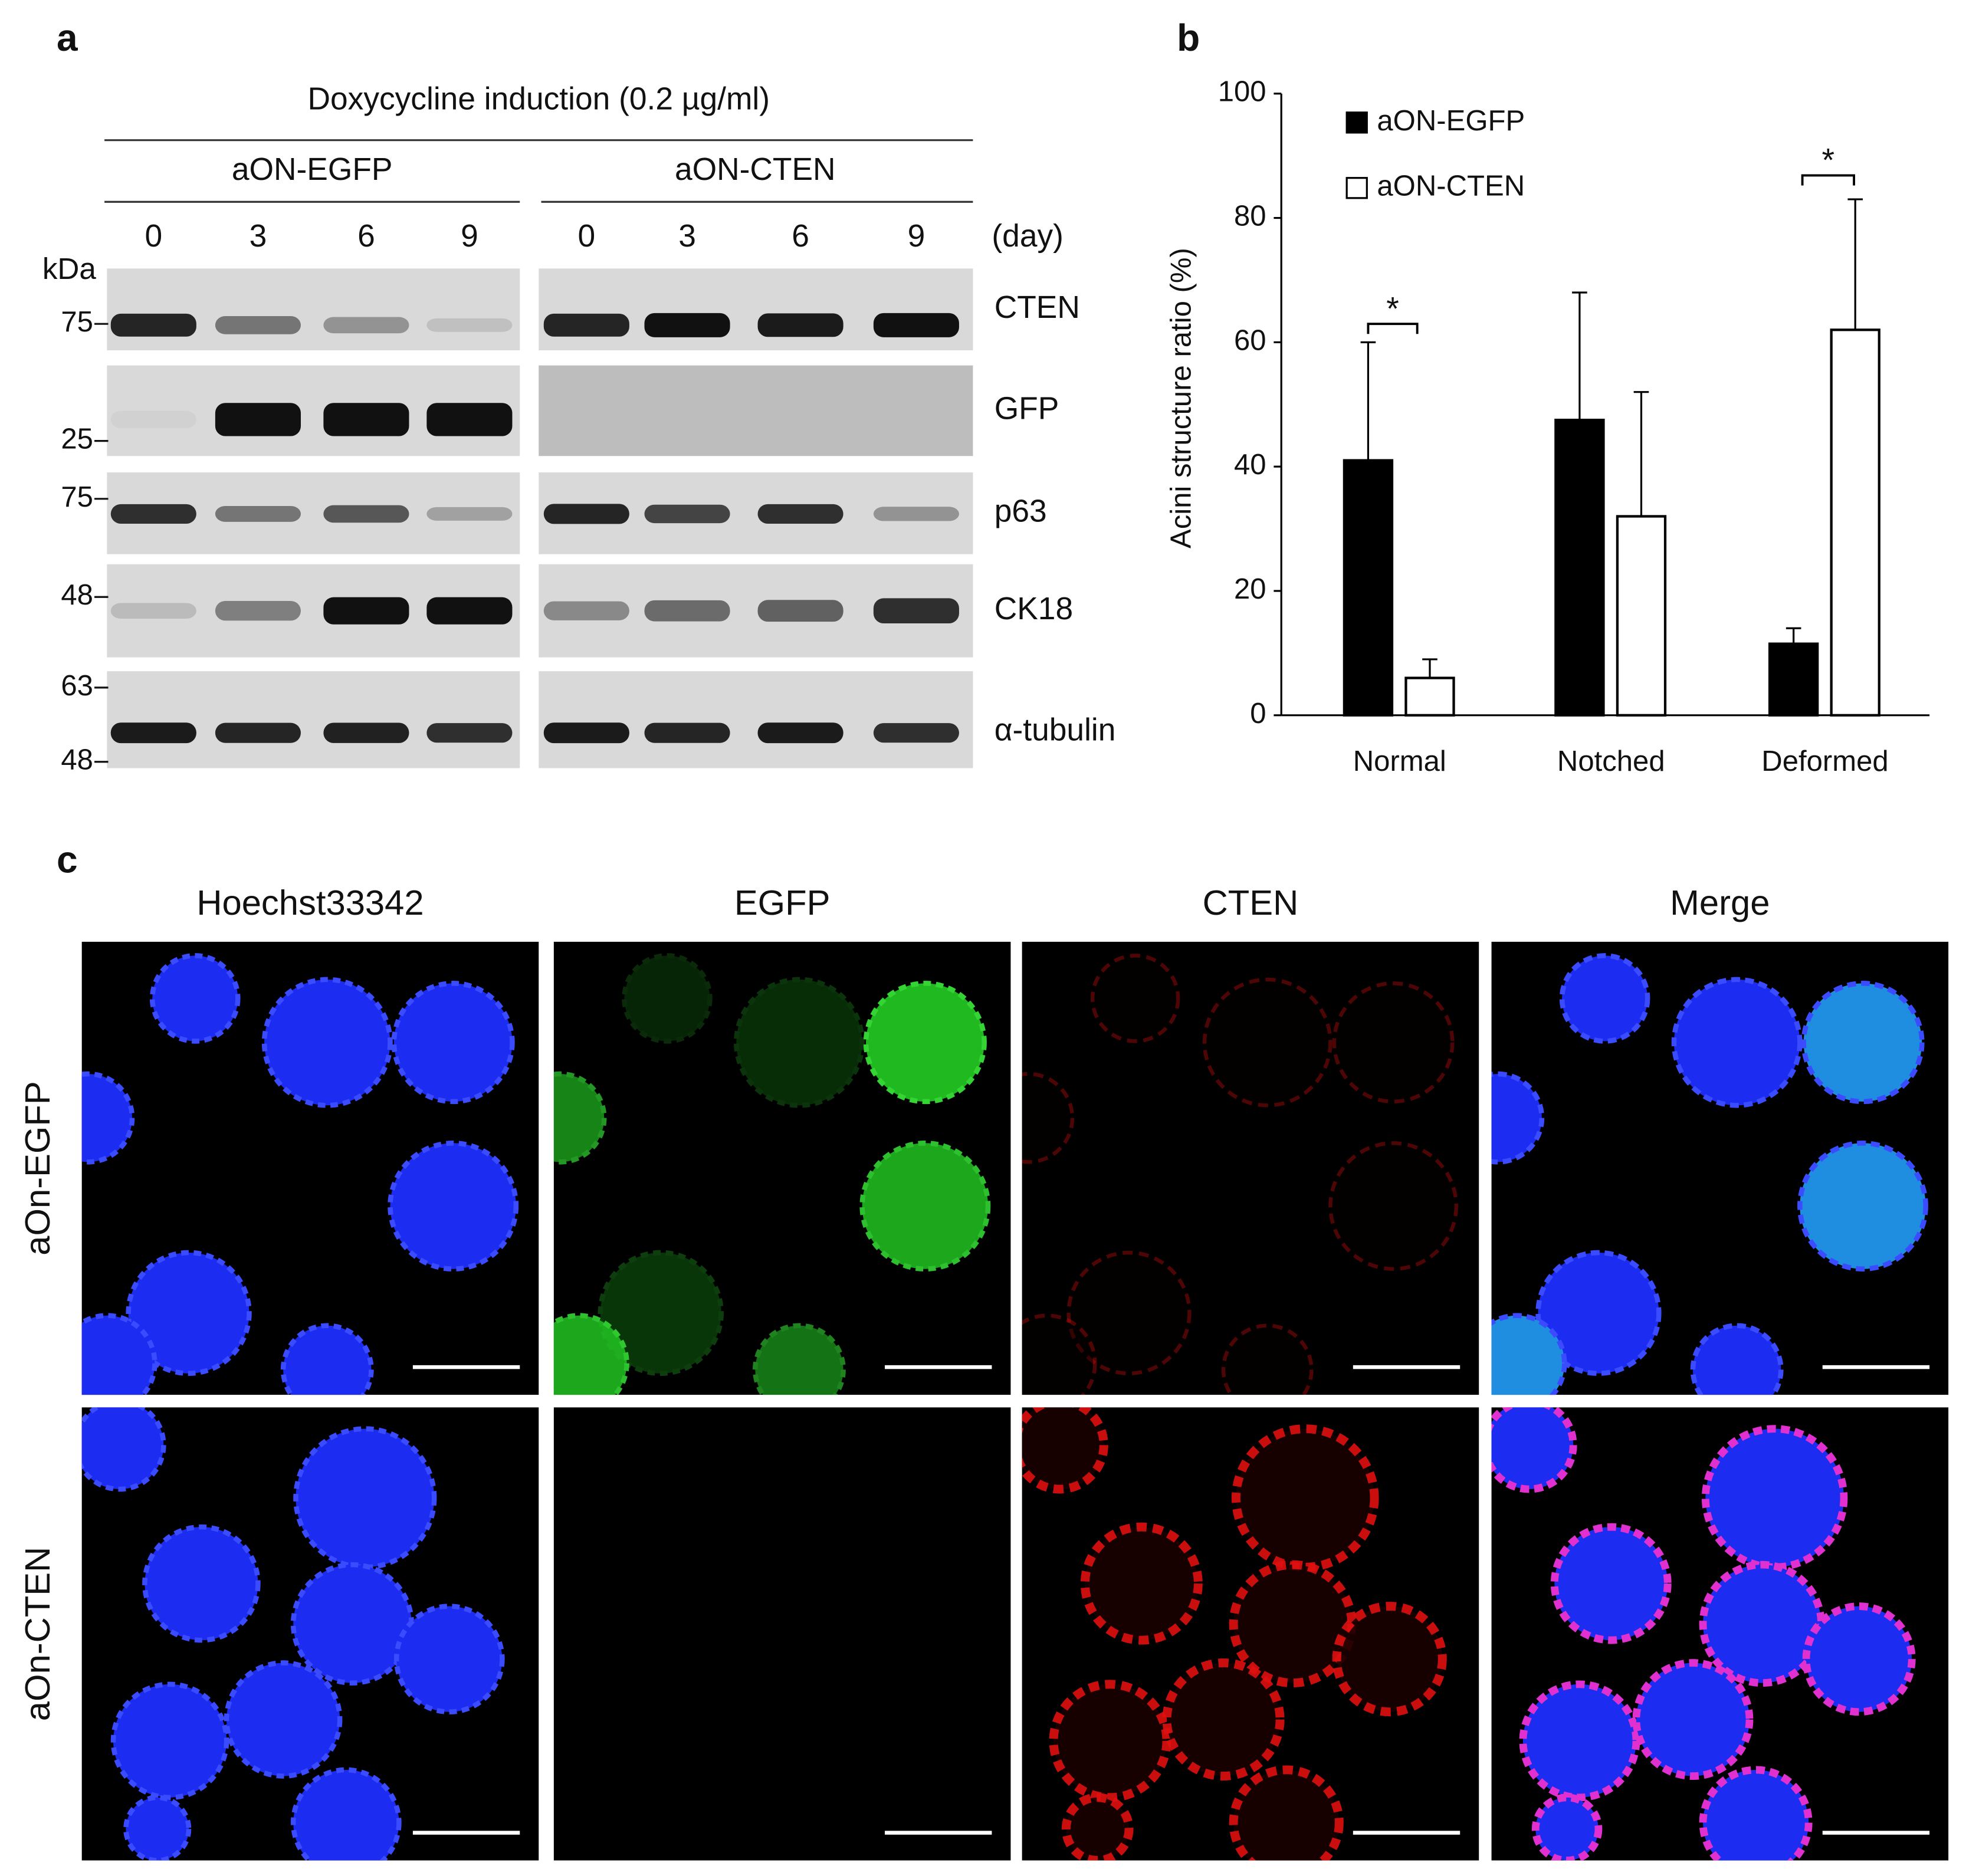 The height and width of the screenshot is (1876, 1966). I want to click on day-unit: (day), so click(1028, 236).